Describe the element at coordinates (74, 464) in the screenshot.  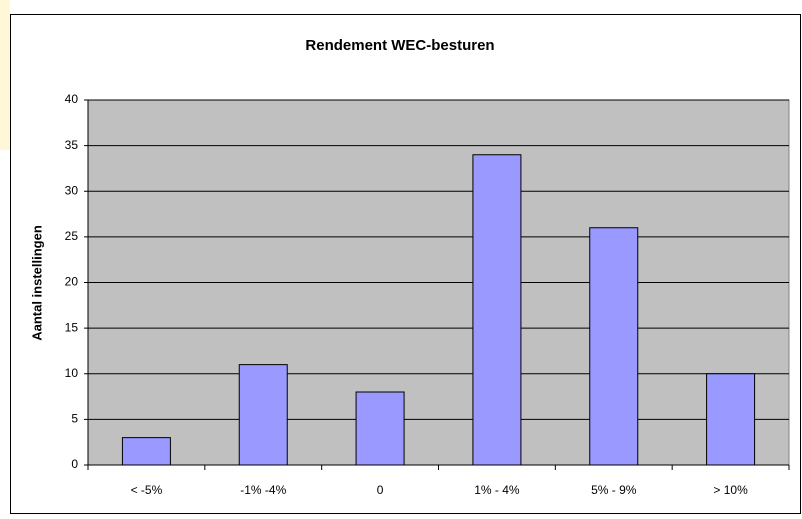
I see `y-tick-label: 0` at that location.